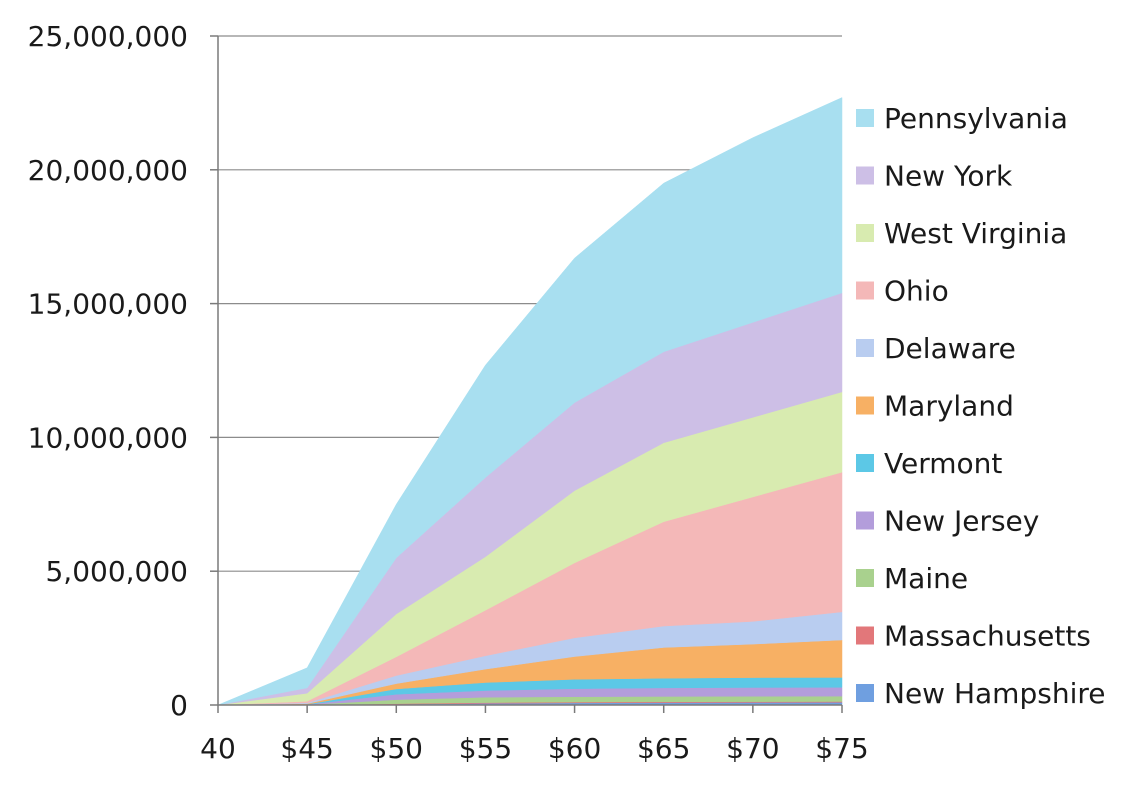 The width and height of the screenshot is (1127, 800). I want to click on y-tick-label: 5,000,000, so click(116, 571).